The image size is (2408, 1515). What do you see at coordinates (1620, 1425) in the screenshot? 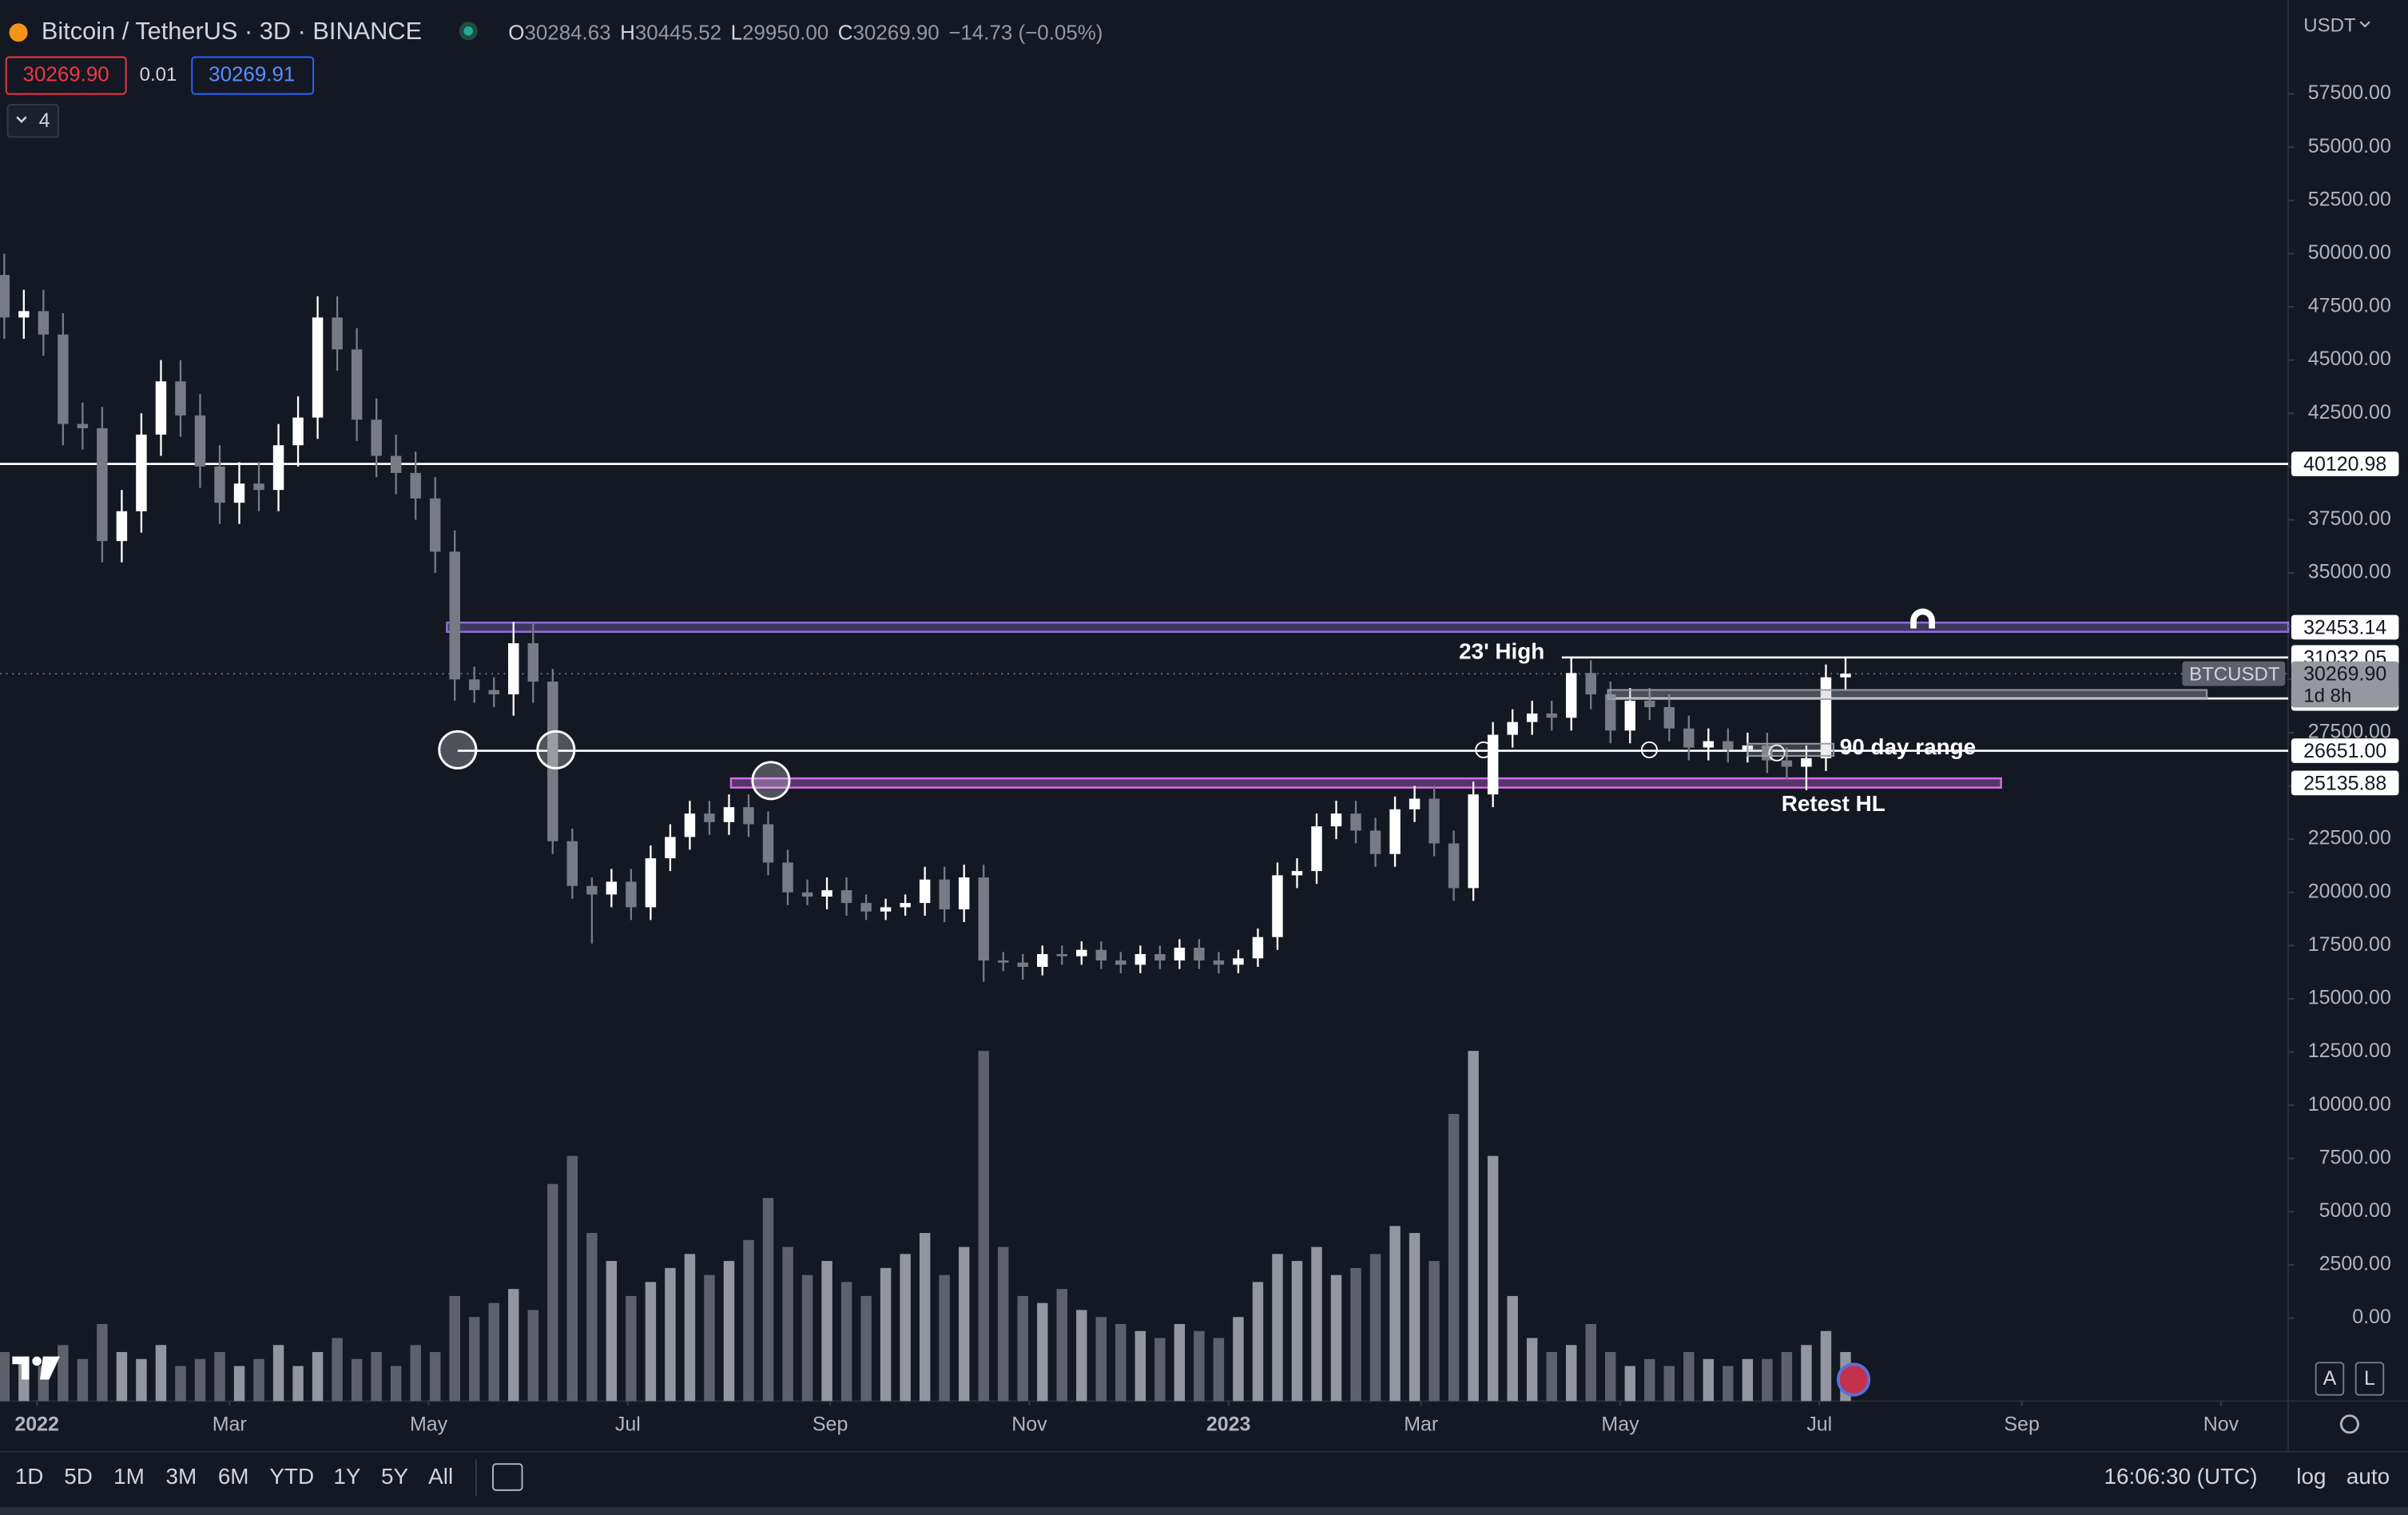
I see `x-tick-label: May` at bounding box center [1620, 1425].